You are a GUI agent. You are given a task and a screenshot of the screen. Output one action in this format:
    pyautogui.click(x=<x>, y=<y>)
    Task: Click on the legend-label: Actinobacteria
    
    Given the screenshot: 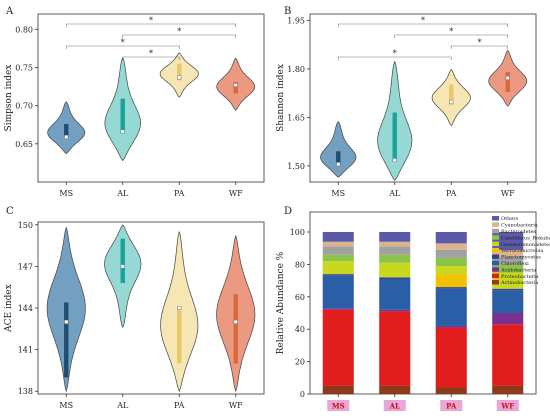 What is the action you would take?
    pyautogui.click(x=519, y=283)
    